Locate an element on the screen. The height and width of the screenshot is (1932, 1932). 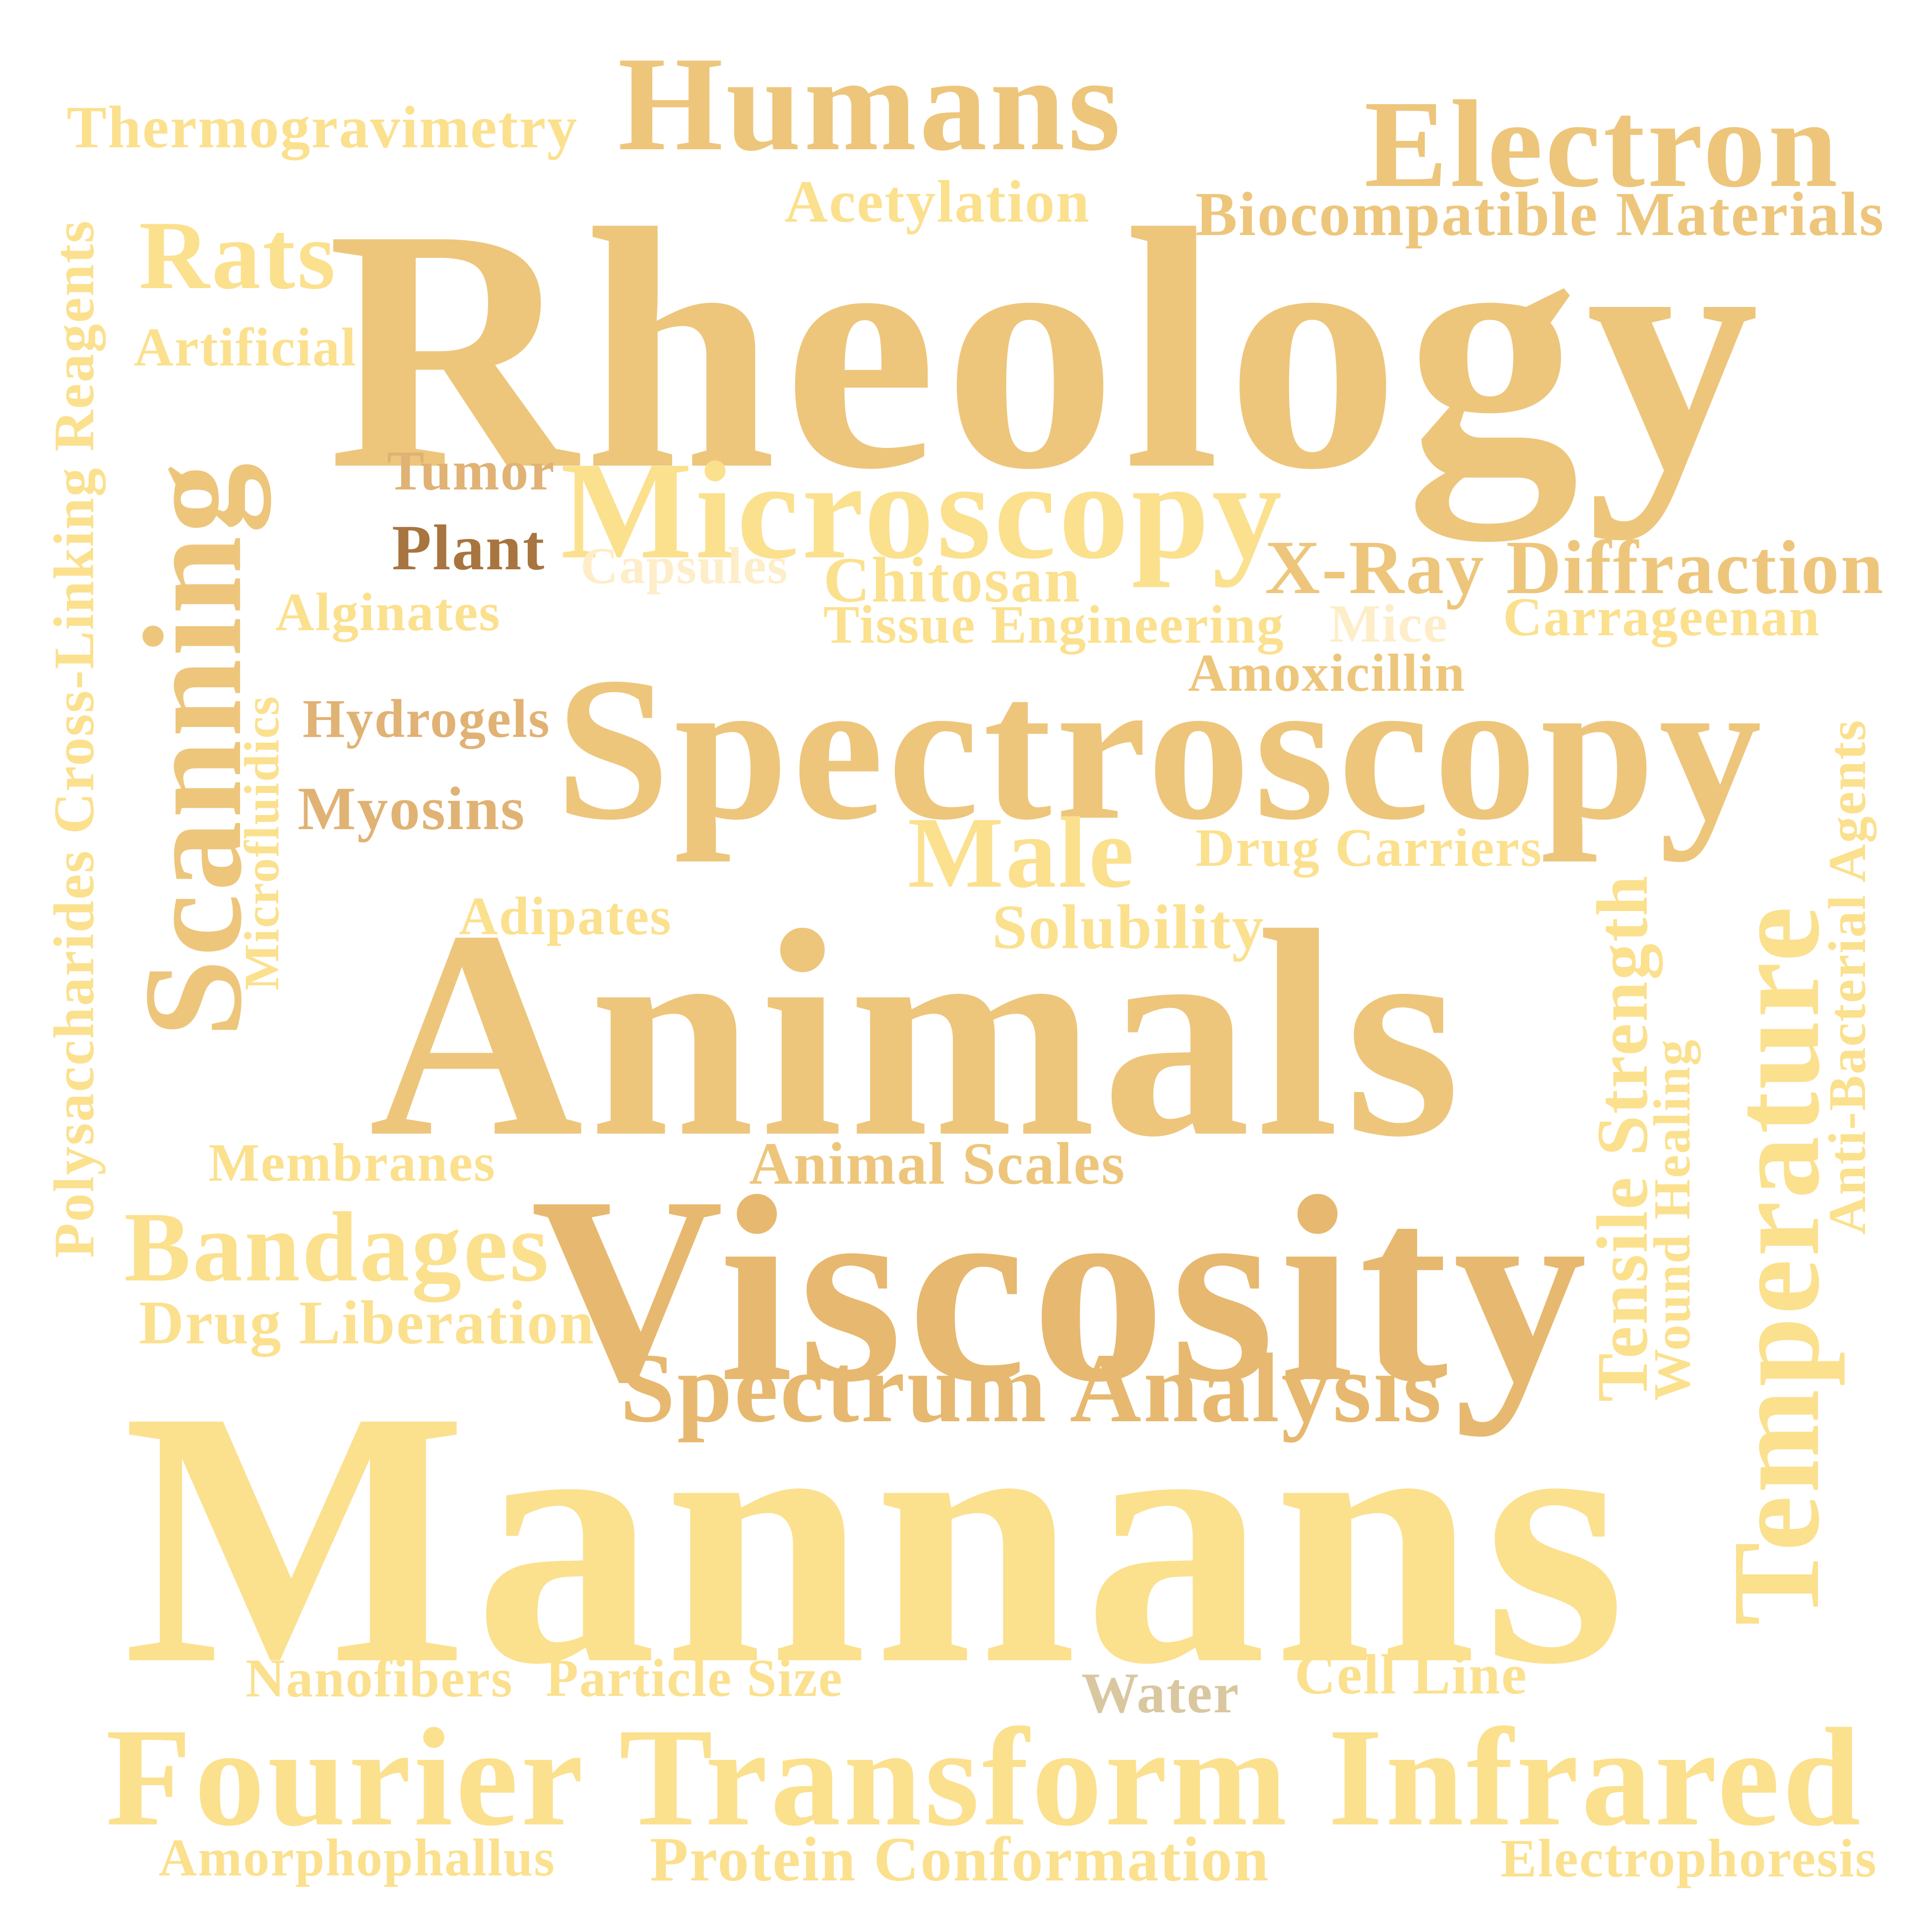
word-electron: Electron is located at coordinates (1602, 143).